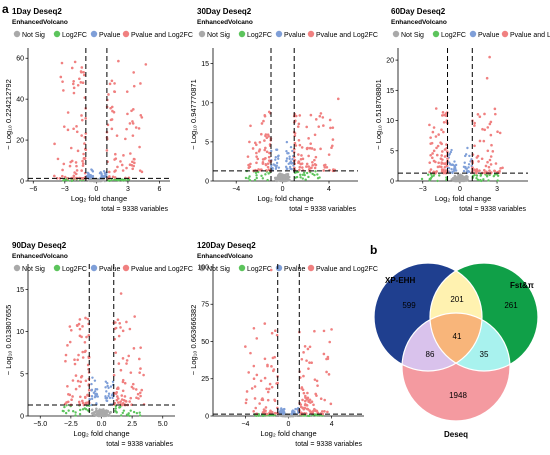 Image resolution: width=550 pixels, height=455 pixels. Describe the element at coordinates (484, 317) in the screenshot. I see `venn-outline` at that location.